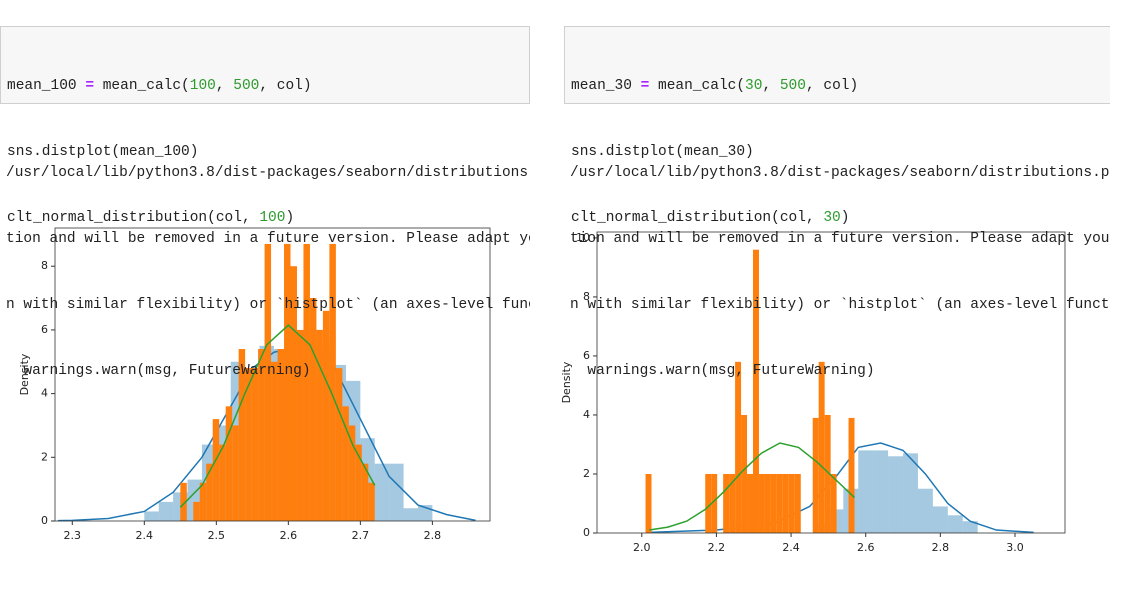  I want to click on x-tick-label: 3.0, so click(1015, 547).